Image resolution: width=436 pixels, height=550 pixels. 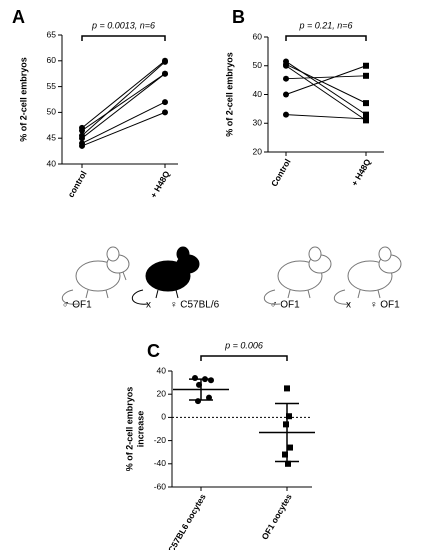 What do you see at coordinates (160, 463) in the screenshot?
I see `y-tick-label: -40` at bounding box center [160, 463].